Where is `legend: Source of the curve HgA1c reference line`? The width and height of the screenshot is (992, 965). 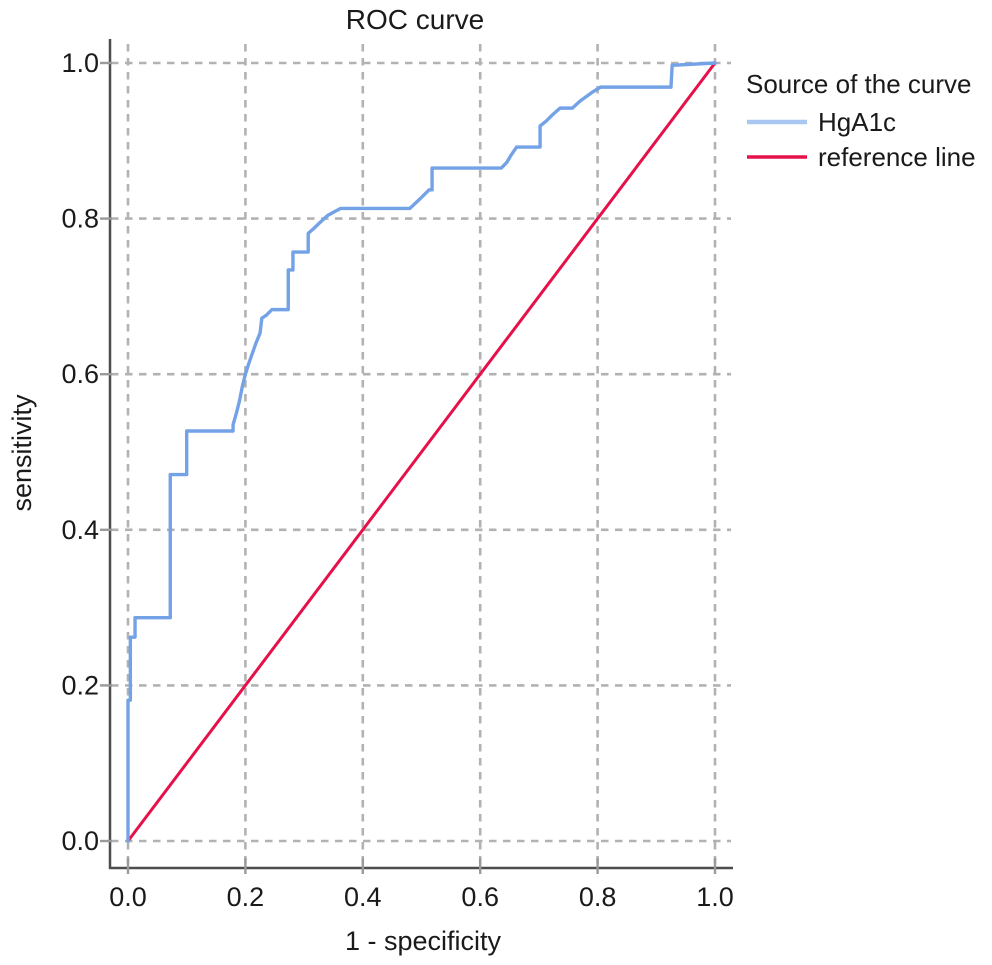 legend: Source of the curve HgA1c reference line is located at coordinates (861, 120).